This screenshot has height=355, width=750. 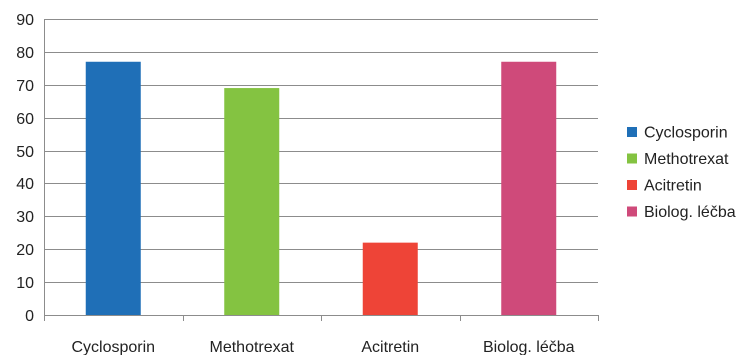 What do you see at coordinates (25, 217) in the screenshot?
I see `y-tick-label: 30` at bounding box center [25, 217].